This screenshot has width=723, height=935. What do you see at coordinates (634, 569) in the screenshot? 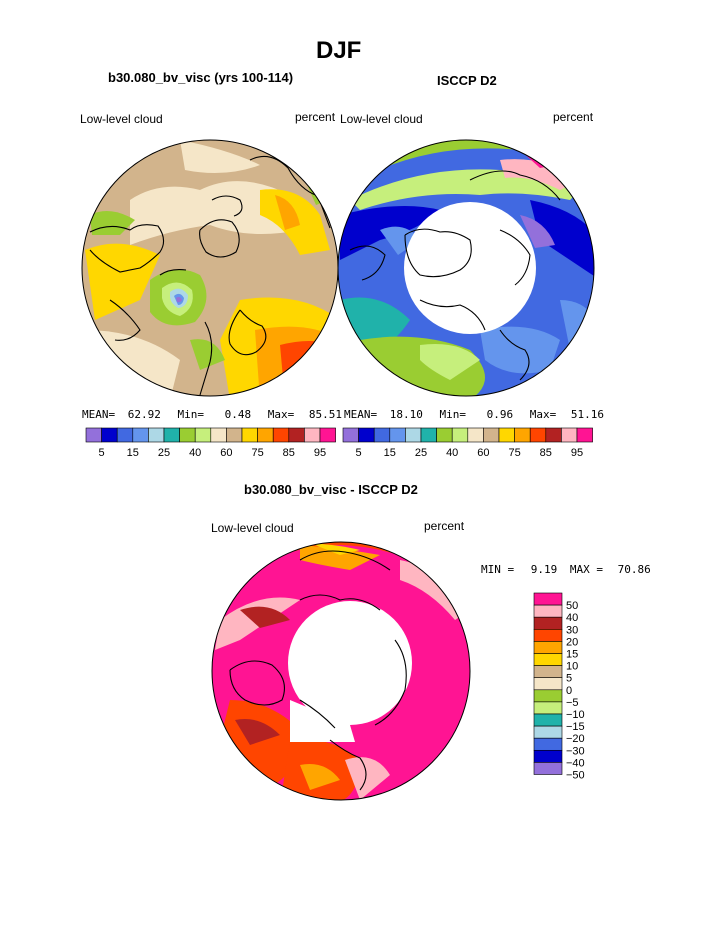
I see `diff-max-value: 70.86` at bounding box center [634, 569].